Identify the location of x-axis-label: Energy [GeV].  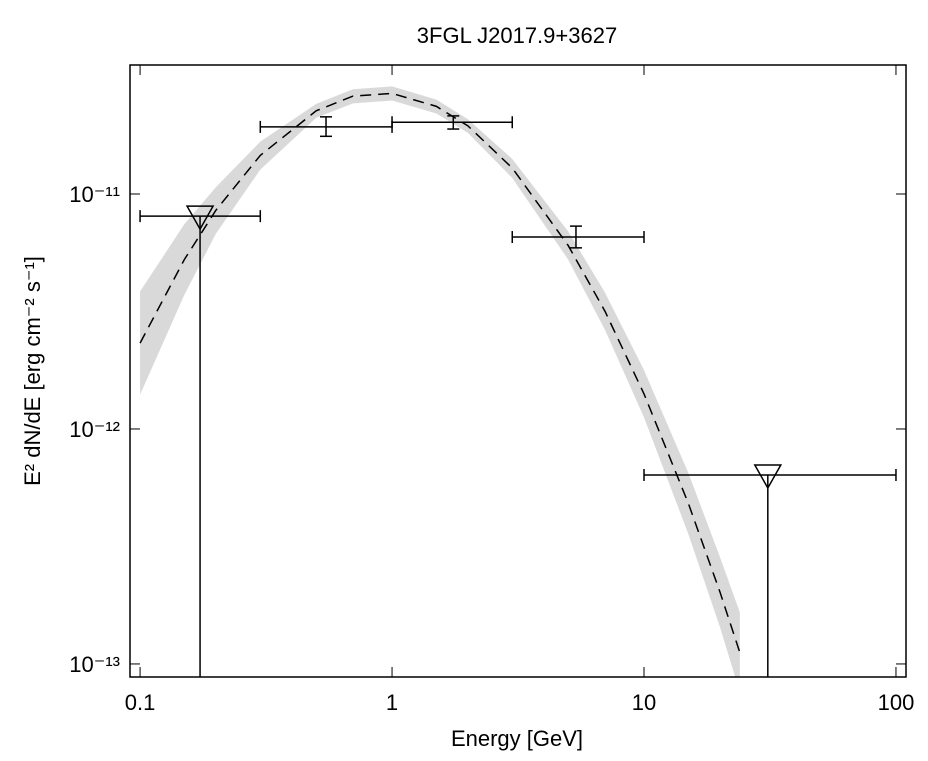
(517, 738).